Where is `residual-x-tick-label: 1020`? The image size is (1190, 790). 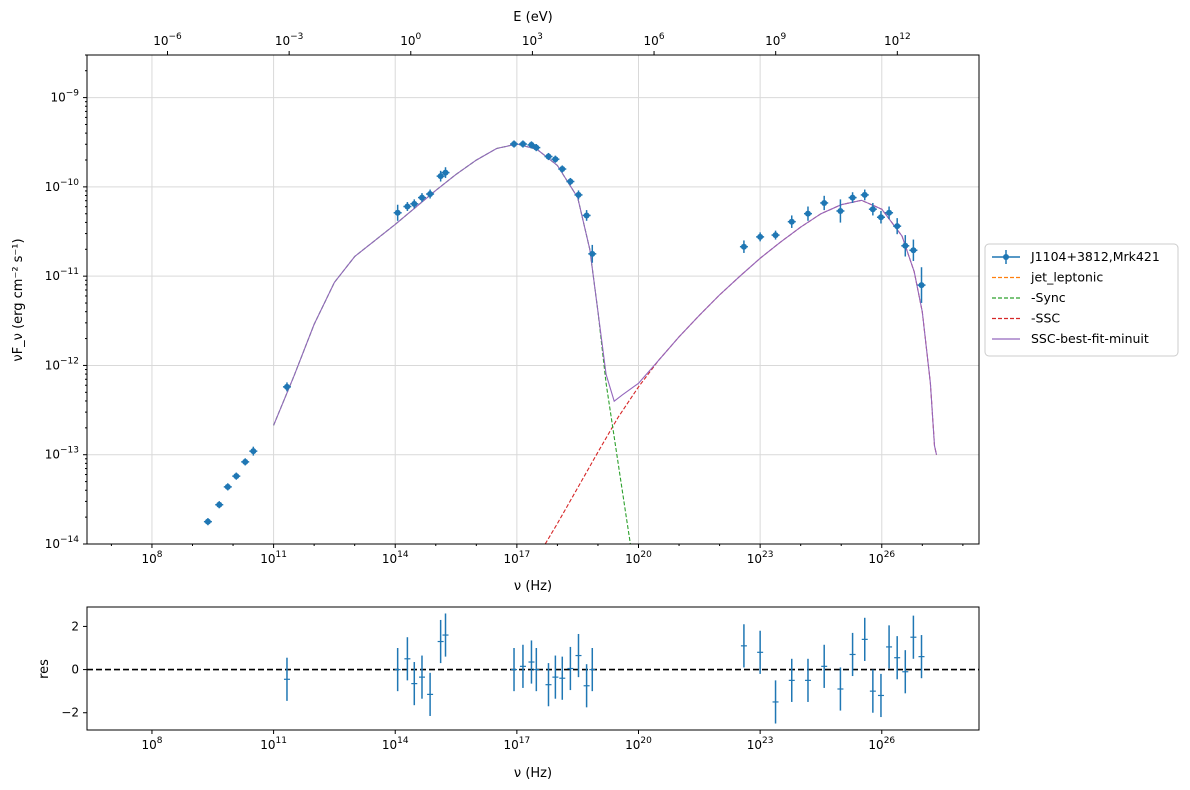
residual-x-tick-label: 1020 is located at coordinates (638, 744).